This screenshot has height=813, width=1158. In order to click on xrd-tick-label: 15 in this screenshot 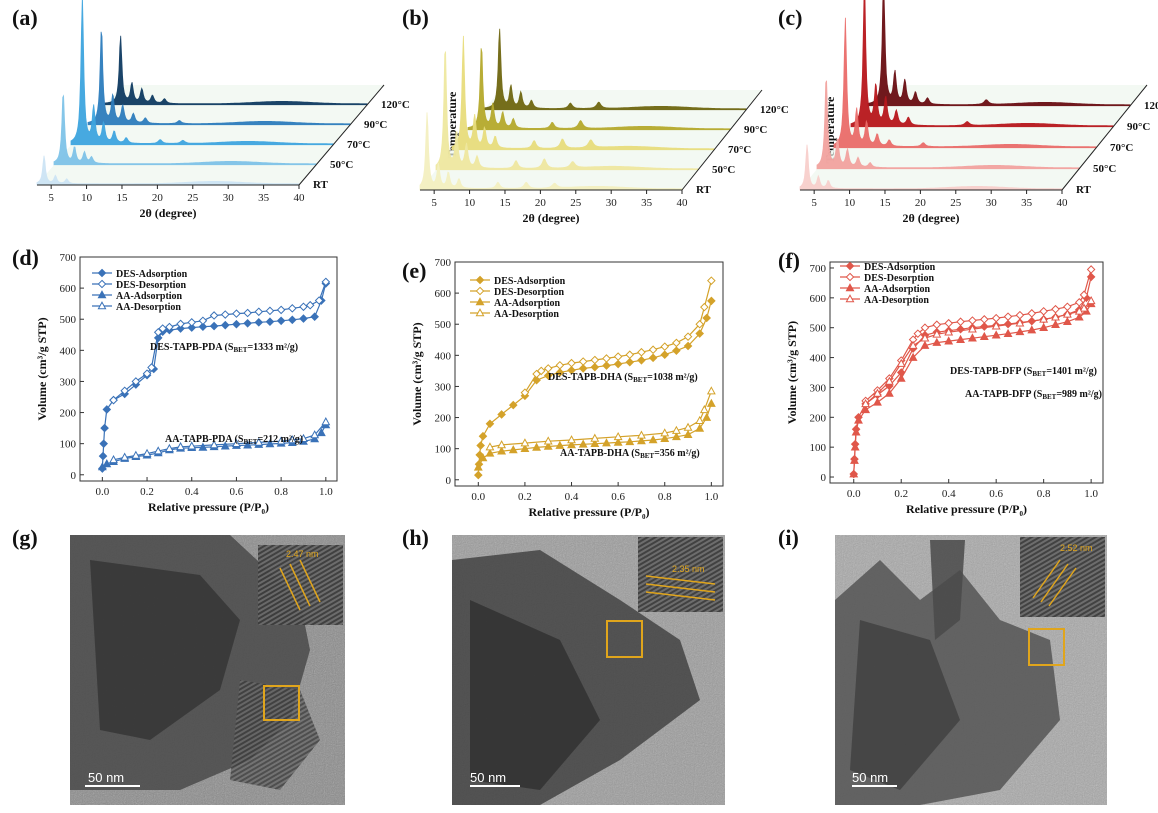, I will do `click(122, 198)`.